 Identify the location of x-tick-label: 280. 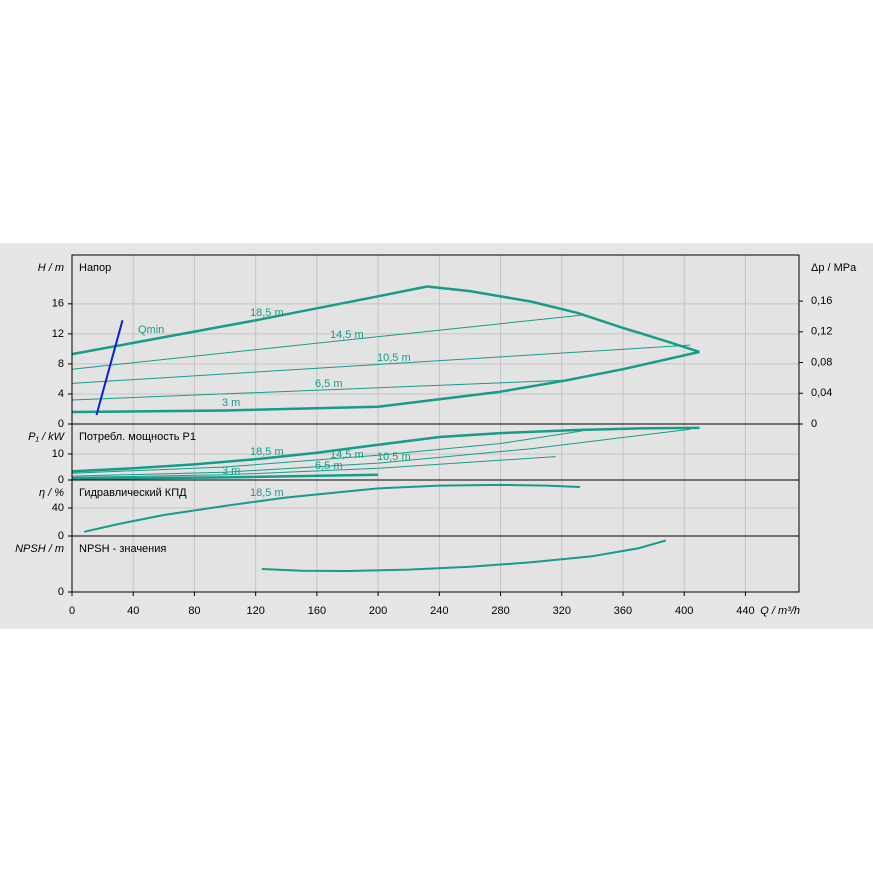
(500, 611).